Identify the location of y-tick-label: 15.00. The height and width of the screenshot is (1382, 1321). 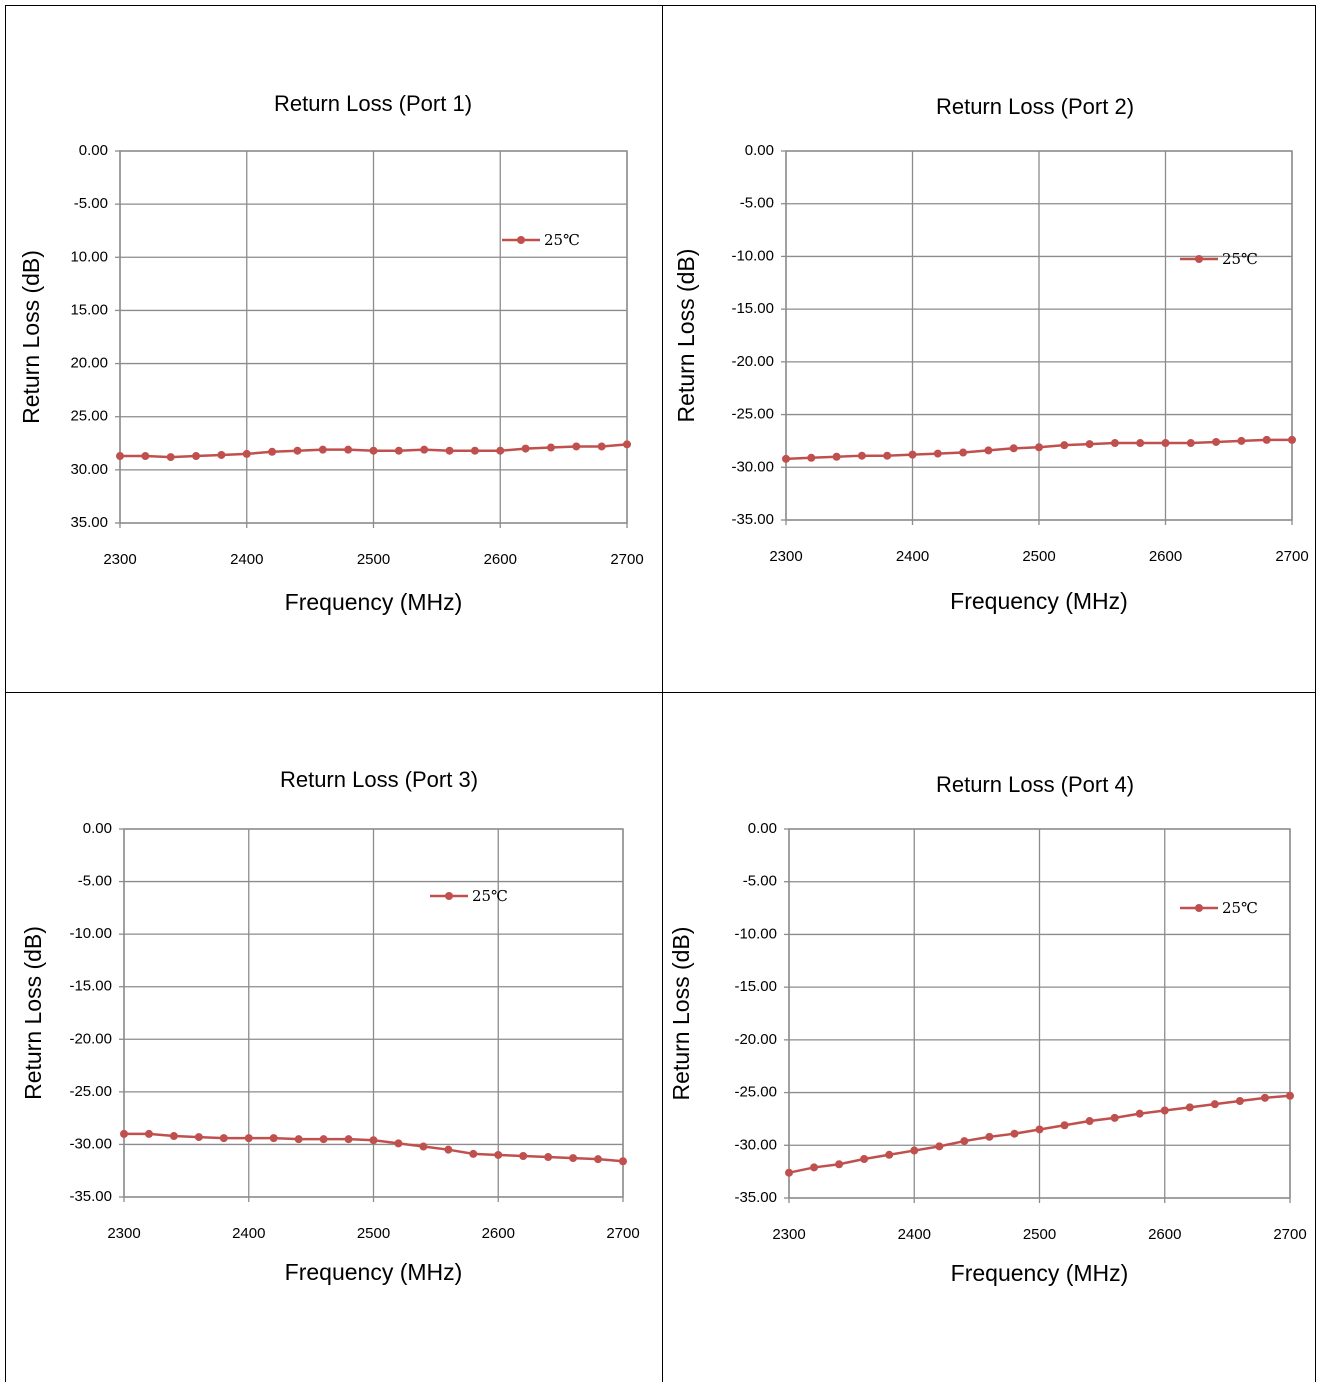
(89, 309).